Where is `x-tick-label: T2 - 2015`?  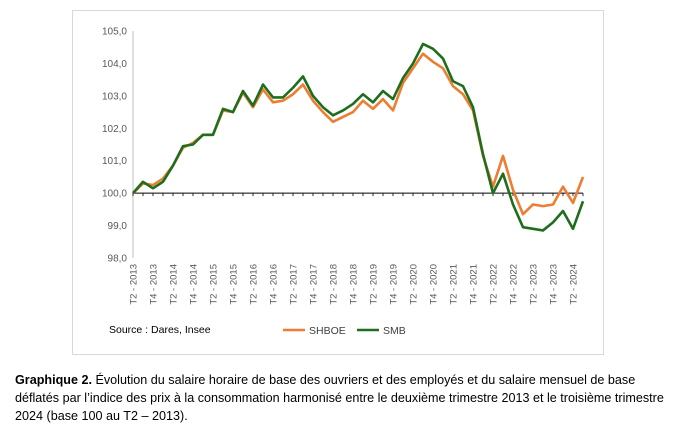
x-tick-label: T2 - 2015 is located at coordinates (214, 284).